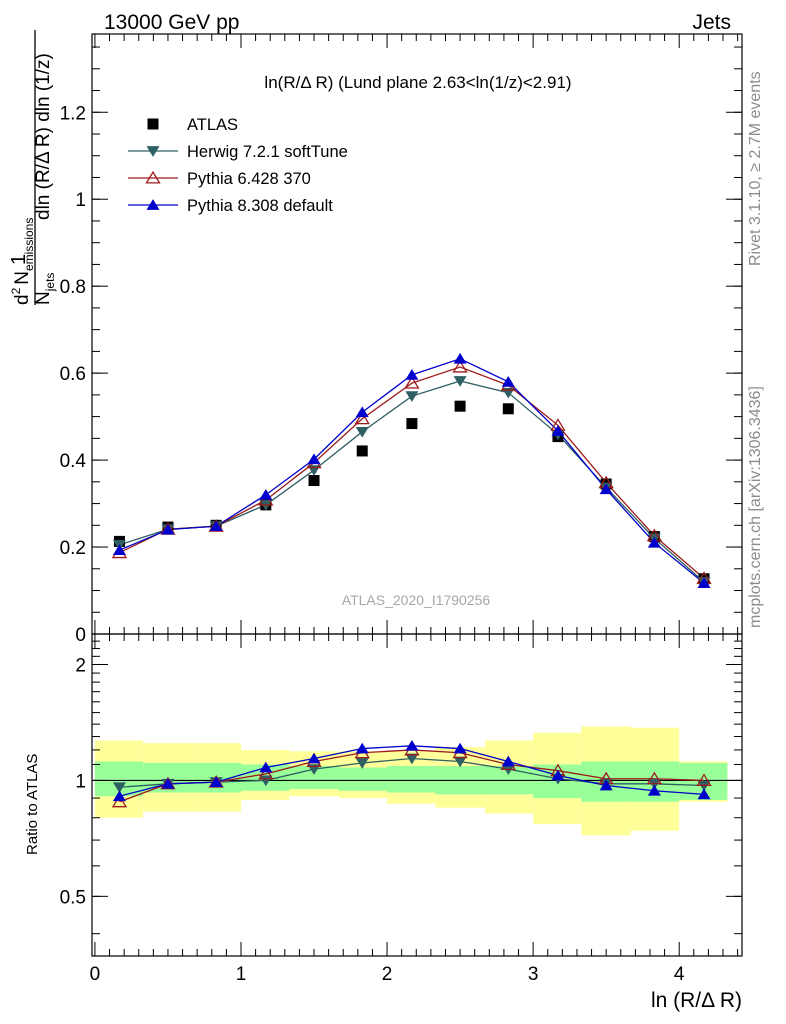 The image size is (786, 1024). I want to click on legend-entry-herwig-7-2-1-softtune: Herwig 7.2.1 softTune, so click(238, 152).